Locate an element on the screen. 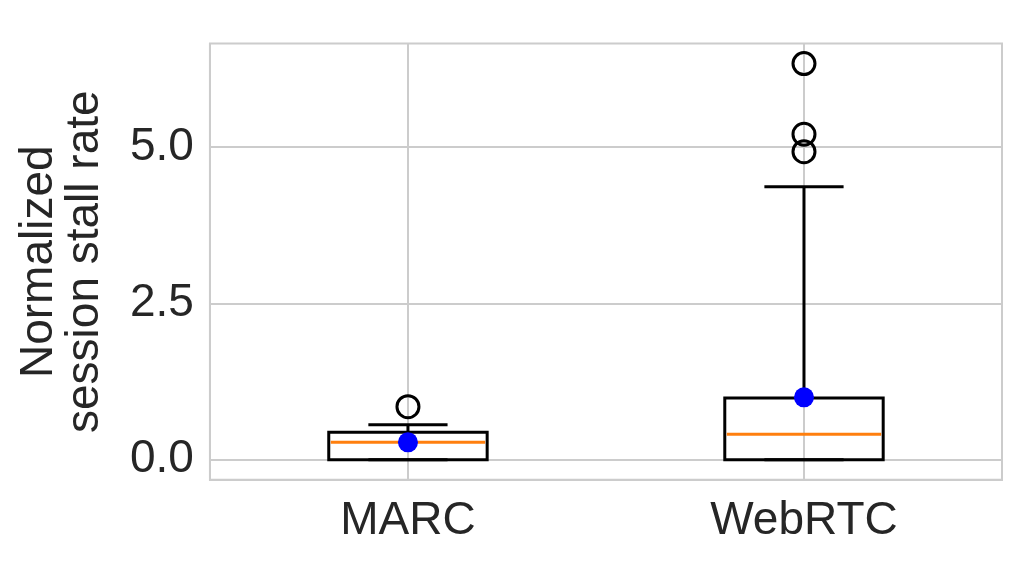 The height and width of the screenshot is (563, 1010). y-axis-title: Normalized session stall rate is located at coordinates (58, 261).